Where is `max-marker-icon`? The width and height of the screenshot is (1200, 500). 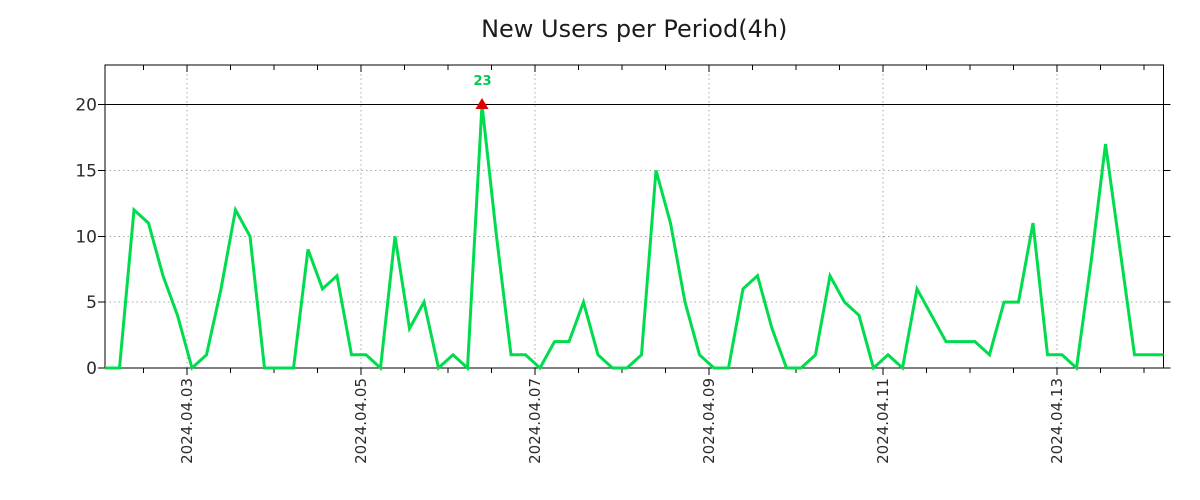 max-marker-icon is located at coordinates (482, 103).